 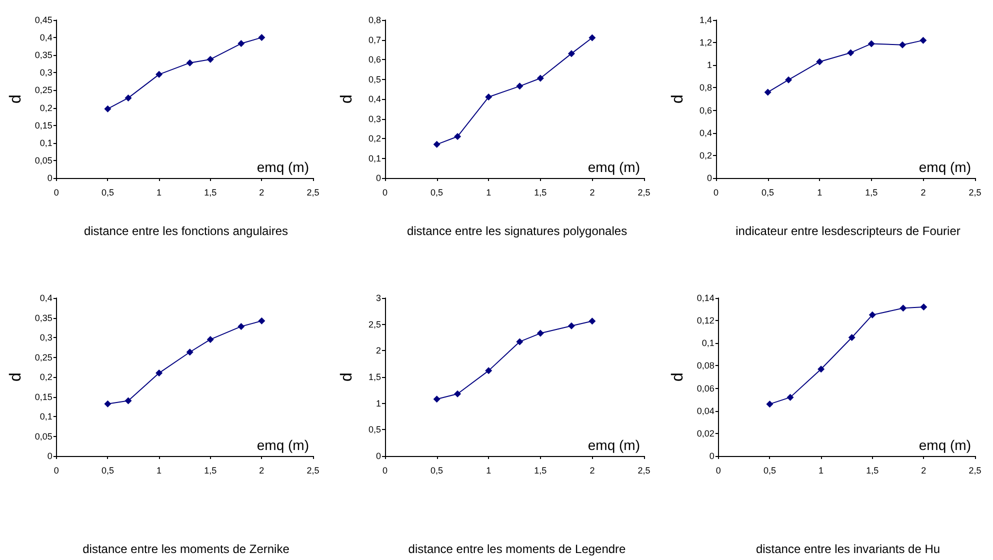 I want to click on y-tick-label: 0,04, so click(x=705, y=411).